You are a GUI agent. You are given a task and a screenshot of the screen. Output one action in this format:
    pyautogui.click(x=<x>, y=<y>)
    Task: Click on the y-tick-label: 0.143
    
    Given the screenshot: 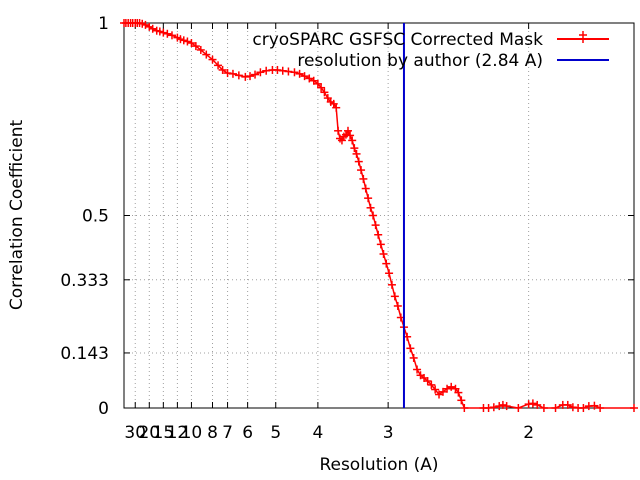 What is the action you would take?
    pyautogui.click(x=84, y=354)
    